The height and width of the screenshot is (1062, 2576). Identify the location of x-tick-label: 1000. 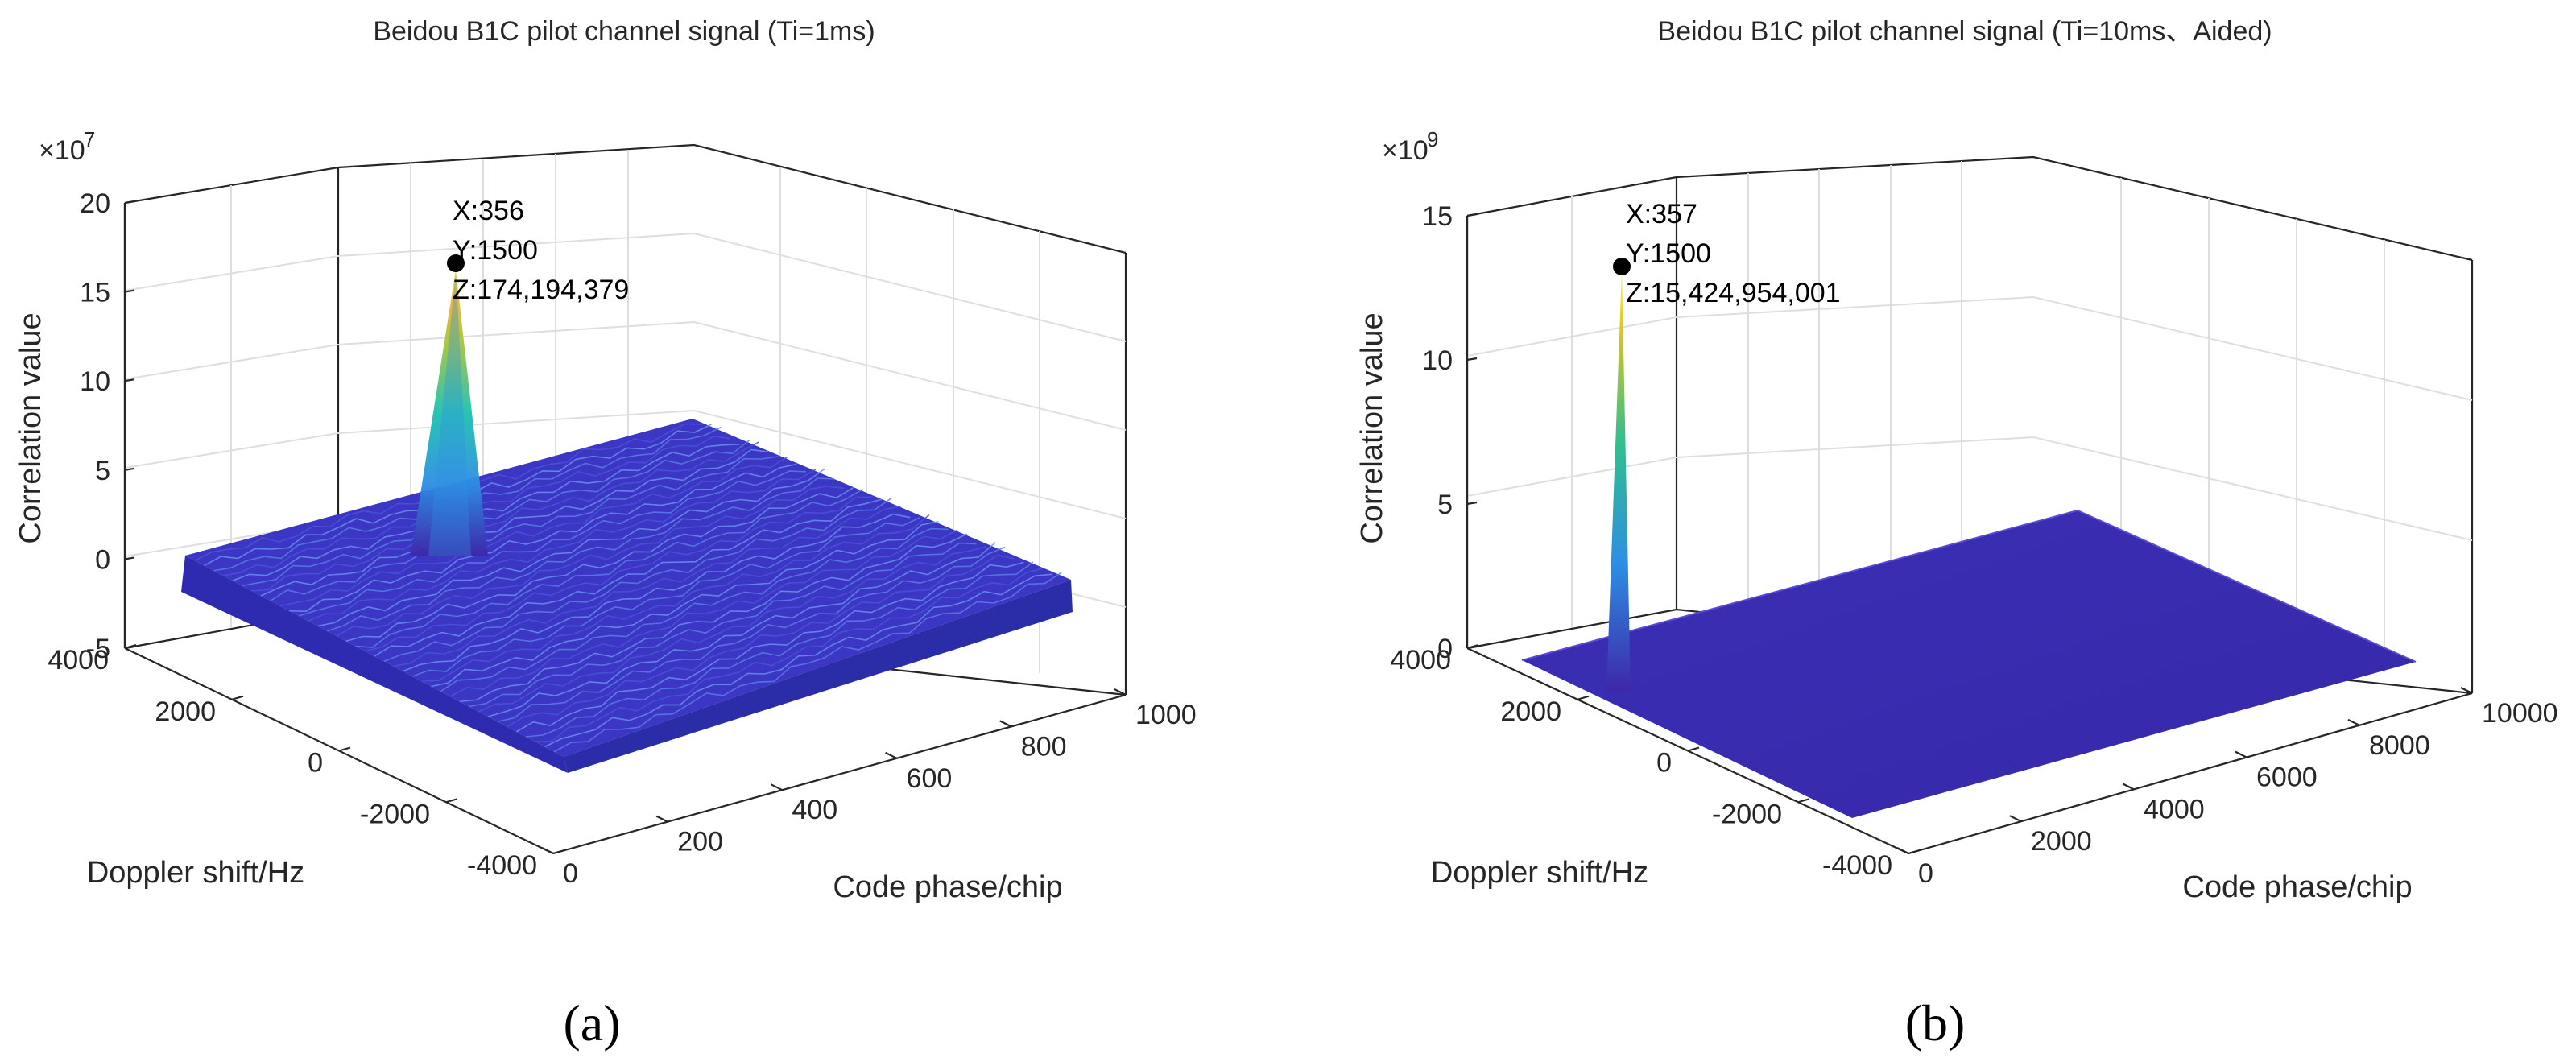
(1166, 715).